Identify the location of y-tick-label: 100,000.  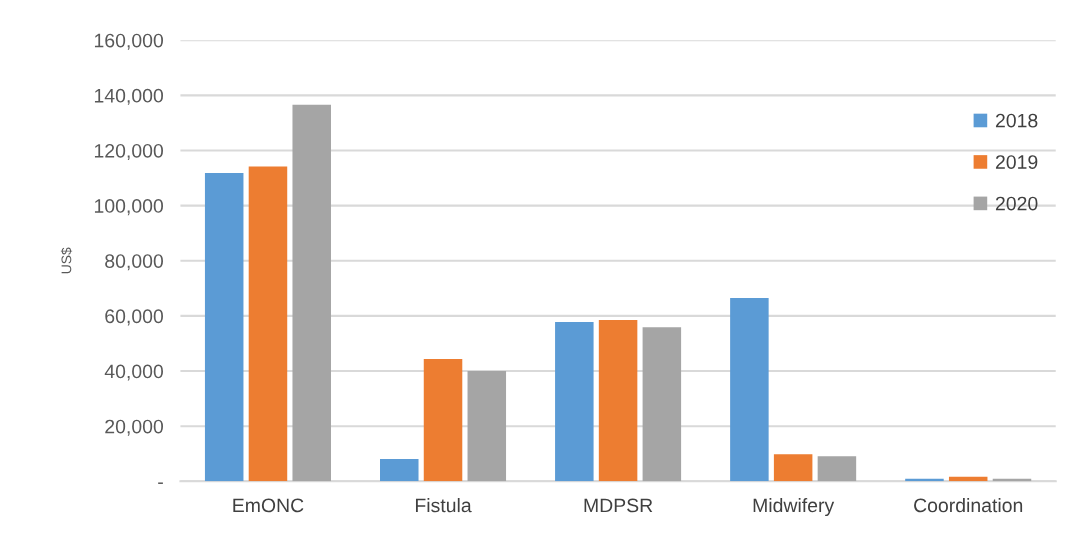
(129, 207).